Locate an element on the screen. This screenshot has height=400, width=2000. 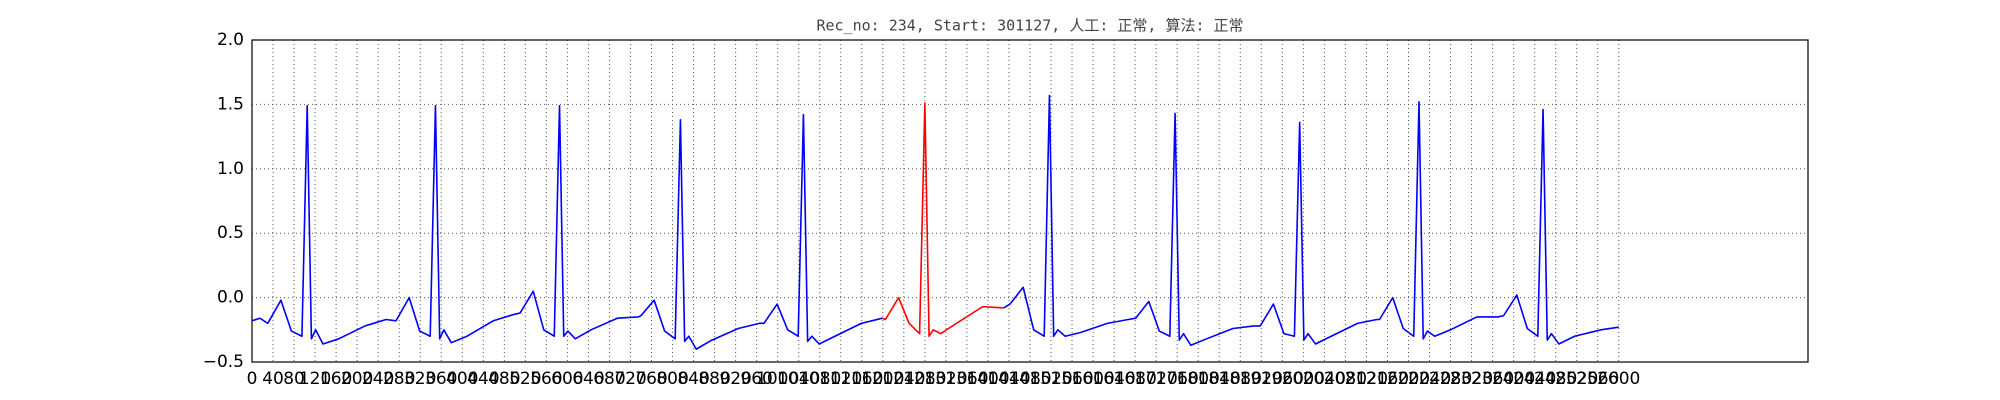
x-tick-label: 640 is located at coordinates (588, 379).